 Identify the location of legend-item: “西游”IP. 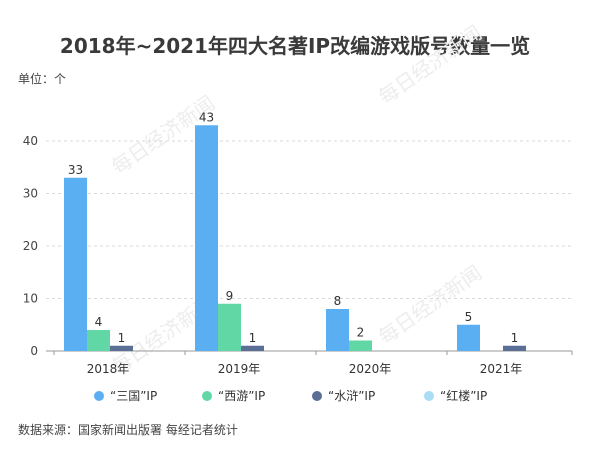
(257, 395).